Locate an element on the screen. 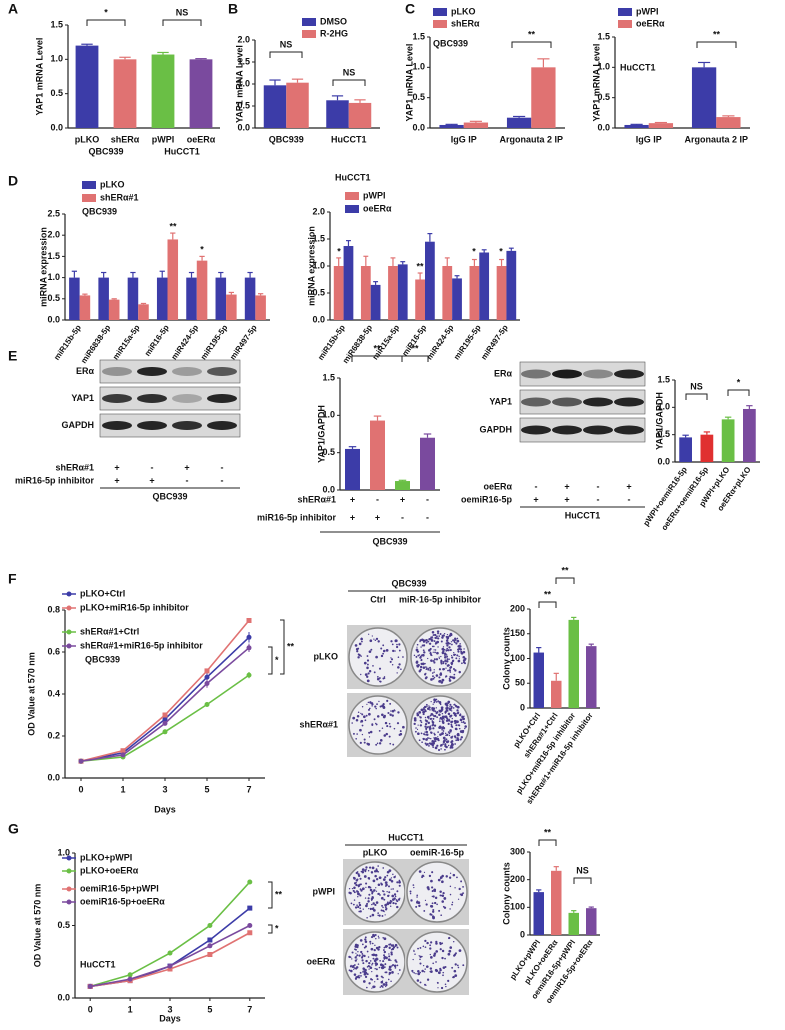 The image size is (785, 1030). sig-label: * is located at coordinates (474, 251).